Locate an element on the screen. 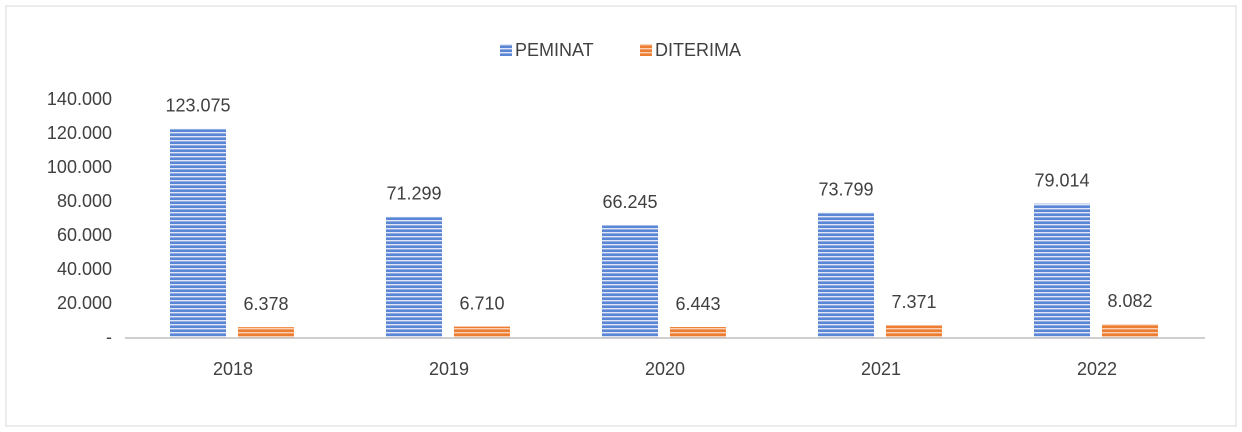  y-tick-label: 120.000 is located at coordinates (79, 133).